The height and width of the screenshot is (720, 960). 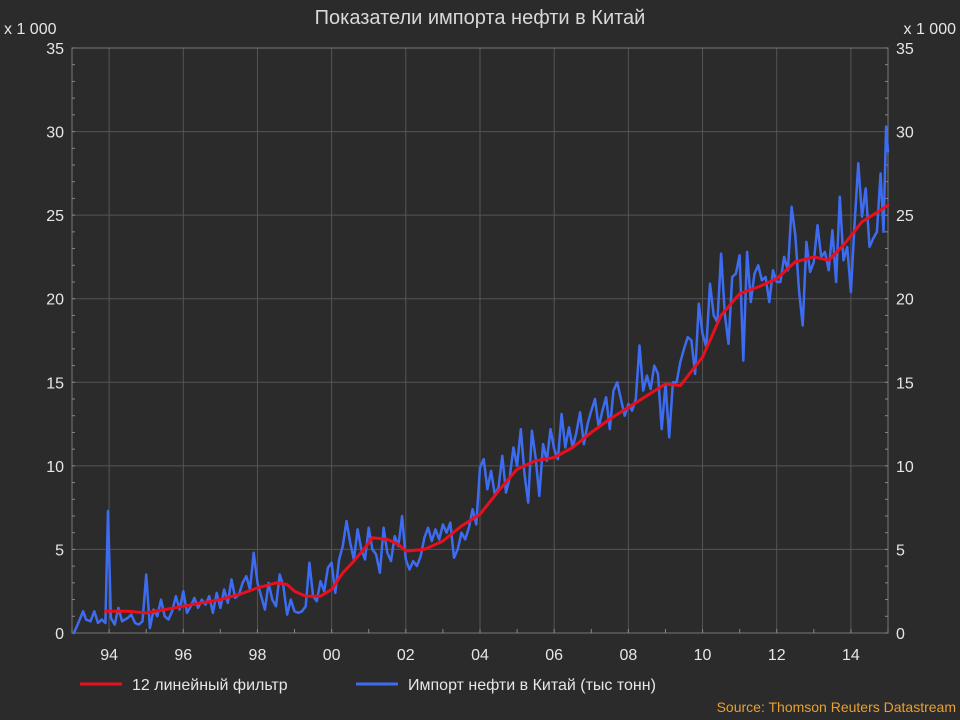 What do you see at coordinates (406, 655) in the screenshot?
I see `x-tick-label: 02` at bounding box center [406, 655].